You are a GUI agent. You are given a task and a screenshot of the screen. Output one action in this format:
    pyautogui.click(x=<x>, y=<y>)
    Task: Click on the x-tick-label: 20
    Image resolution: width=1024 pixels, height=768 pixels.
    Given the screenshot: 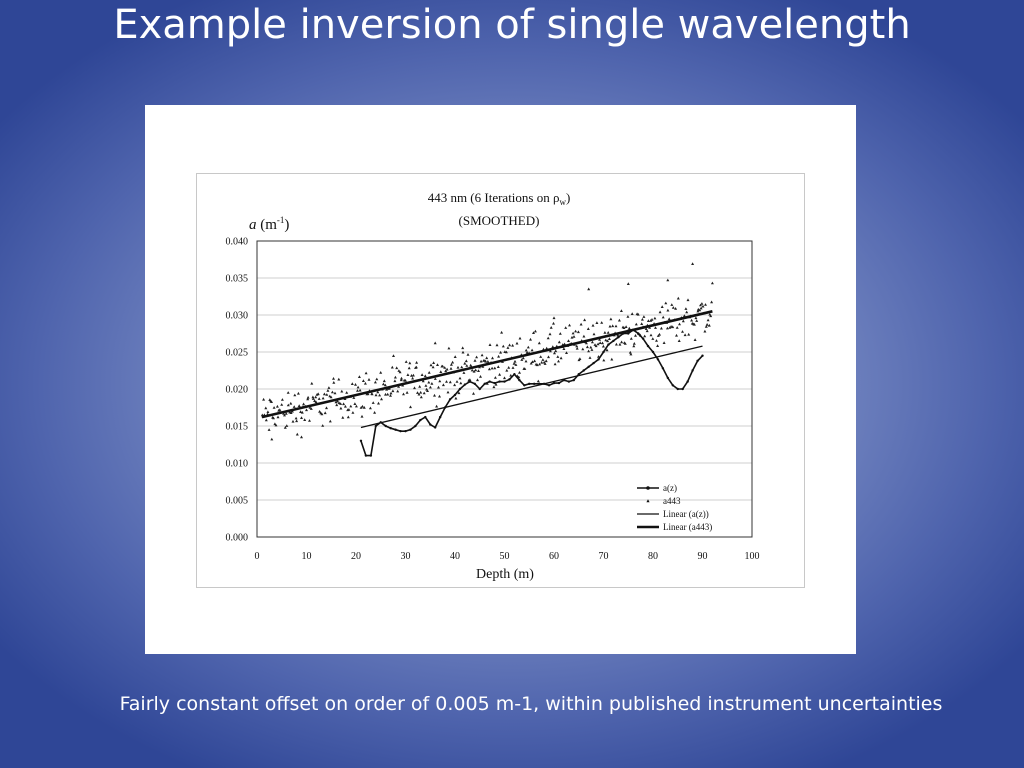 What is the action you would take?
    pyautogui.click(x=356, y=556)
    